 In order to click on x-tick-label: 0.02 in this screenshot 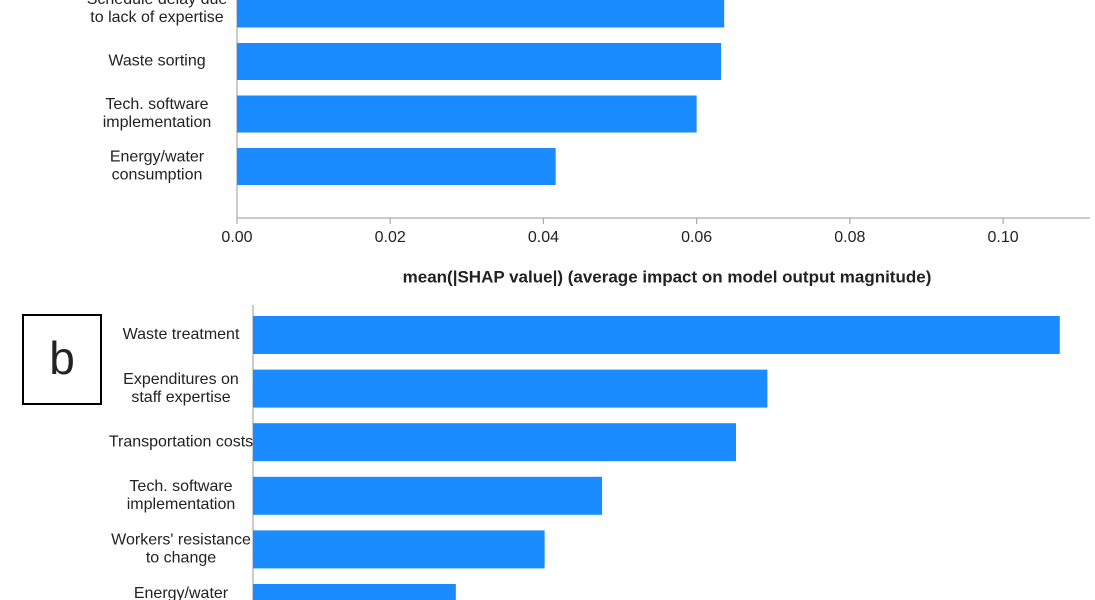, I will do `click(390, 237)`.